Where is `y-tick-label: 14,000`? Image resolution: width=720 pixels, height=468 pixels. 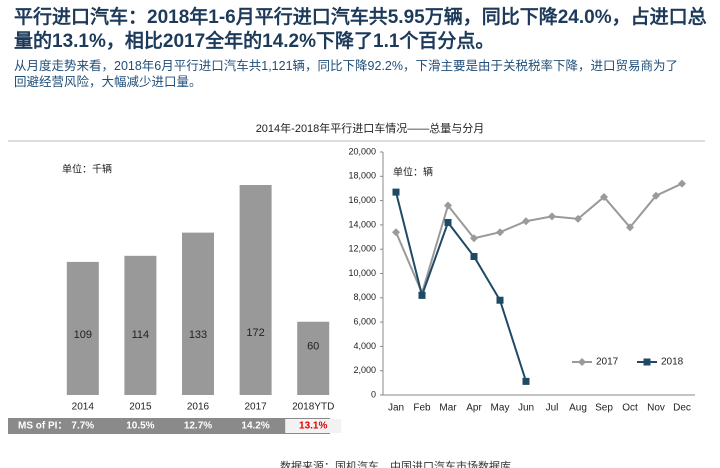 y-tick-label: 14,000 is located at coordinates (362, 224).